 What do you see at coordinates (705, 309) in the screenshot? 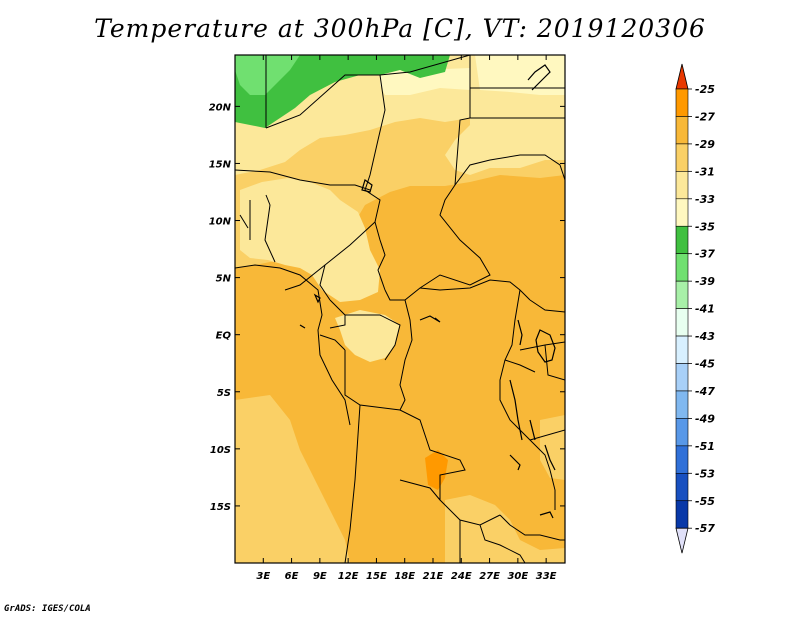
I see `colorbar-label: -41` at bounding box center [705, 309].